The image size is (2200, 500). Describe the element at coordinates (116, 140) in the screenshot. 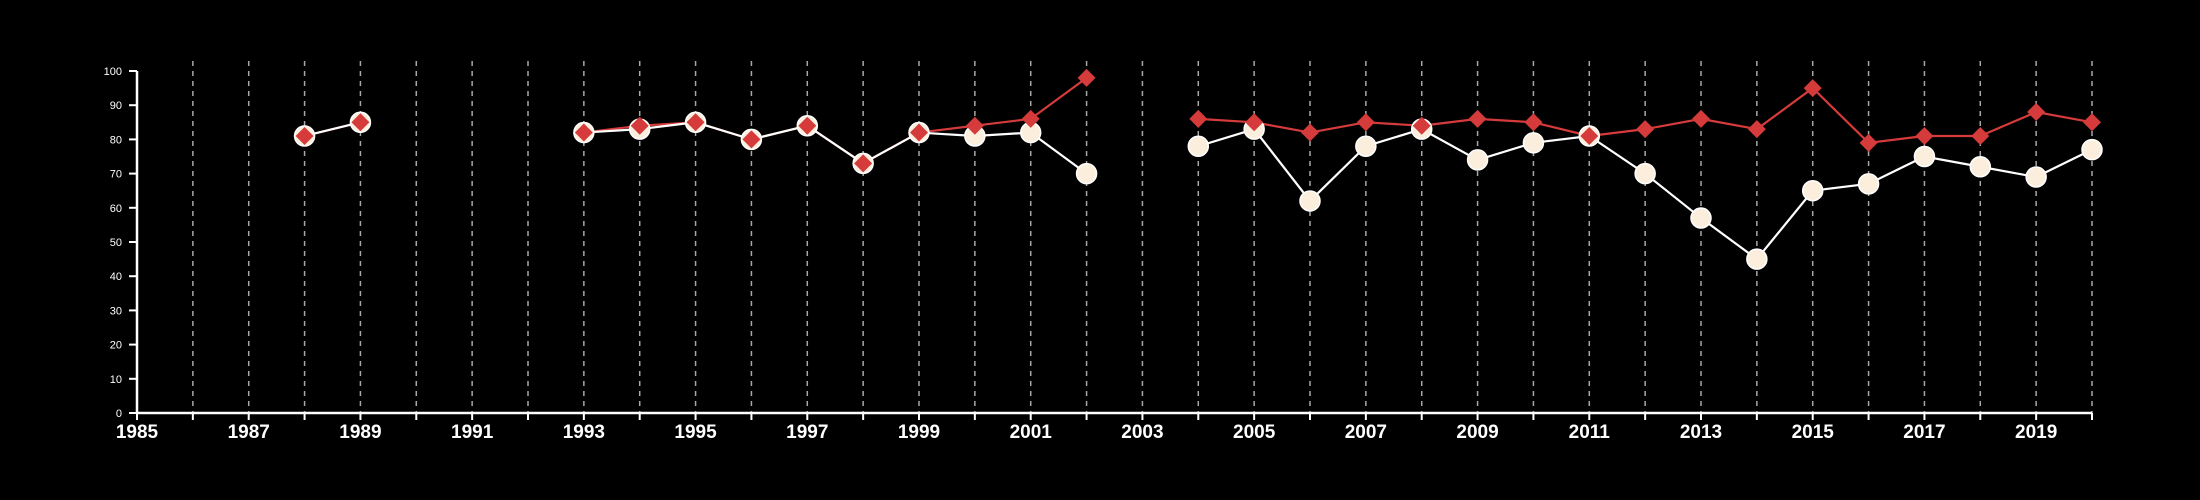

I see `y-tick-label: 80` at that location.